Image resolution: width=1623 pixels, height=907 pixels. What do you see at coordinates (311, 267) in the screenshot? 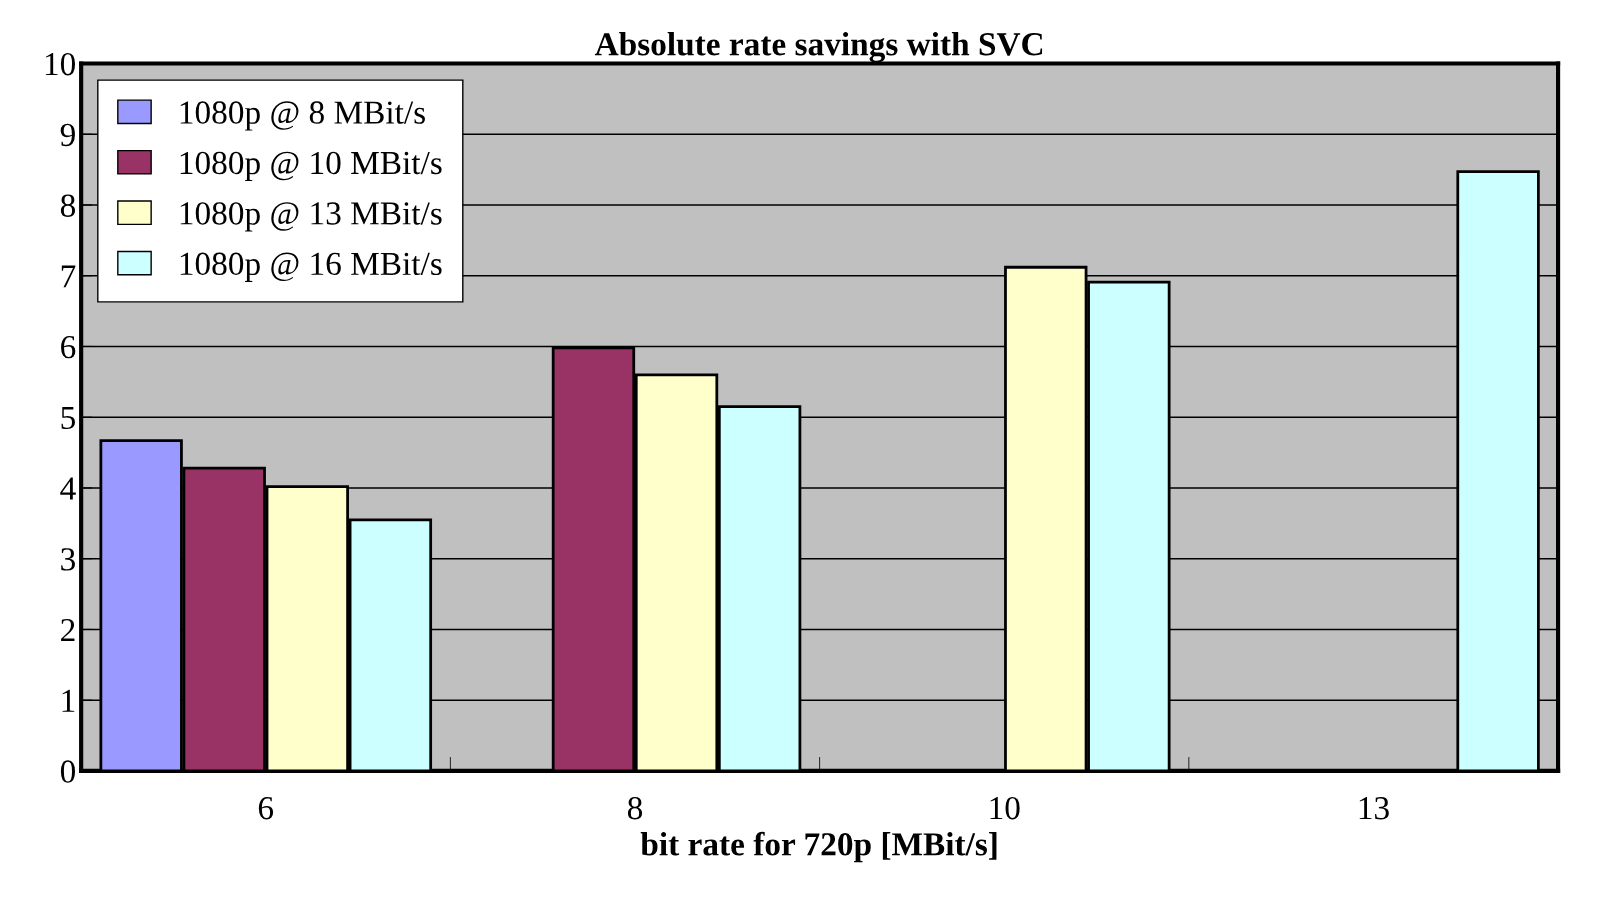
I see `legend-label: 1080p @ 16 MBit/s` at bounding box center [311, 267].